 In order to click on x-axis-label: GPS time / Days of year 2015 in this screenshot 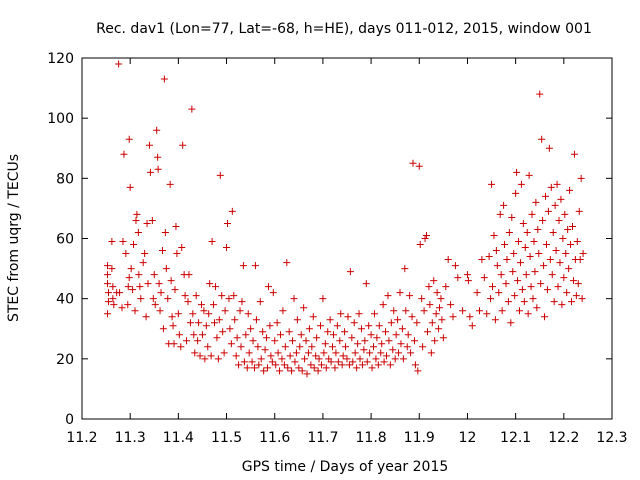, I will do `click(345, 467)`.